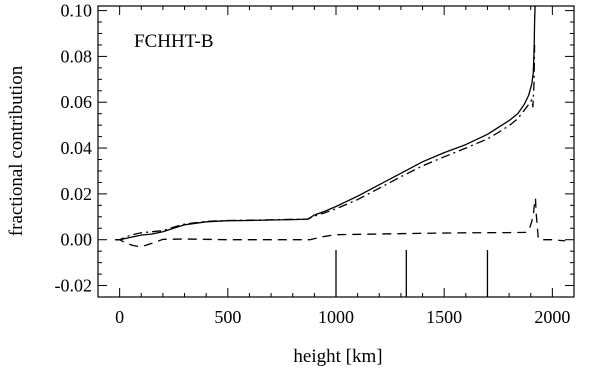 This screenshot has height=374, width=599. What do you see at coordinates (119, 317) in the screenshot?
I see `x-tick-label: 0` at bounding box center [119, 317].